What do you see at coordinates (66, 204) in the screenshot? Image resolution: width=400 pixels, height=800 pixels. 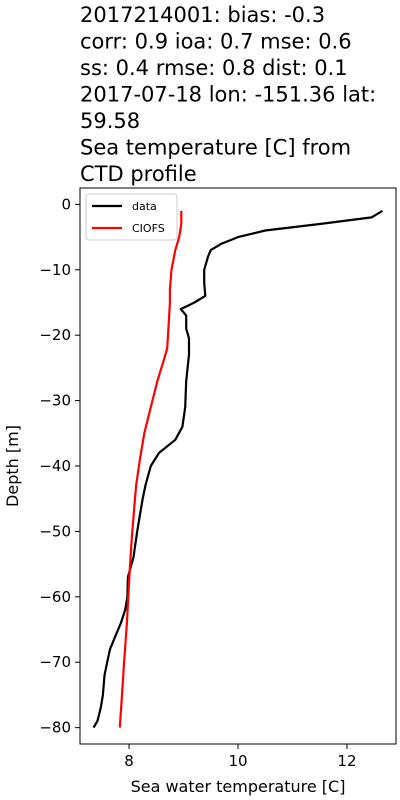 I see `y-tick-label: 0` at bounding box center [66, 204].